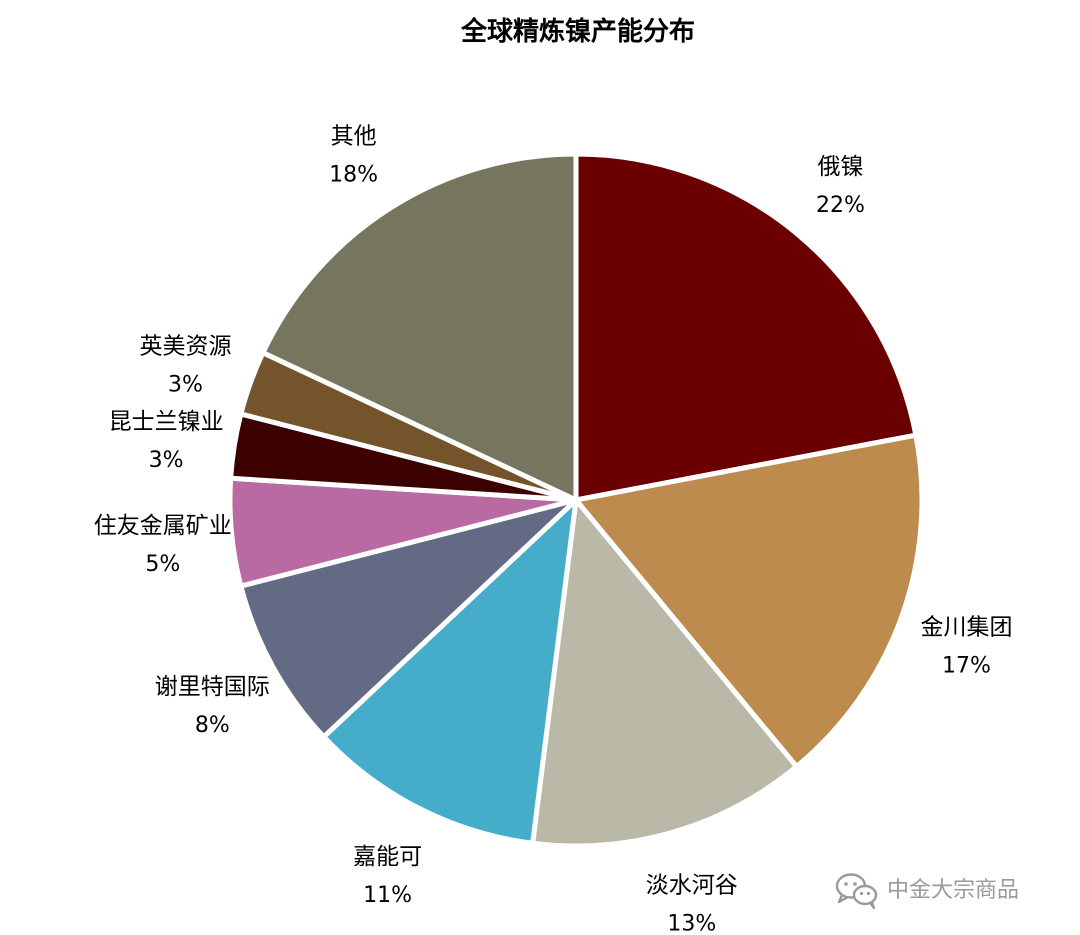 Image resolution: width=1080 pixels, height=935 pixels. Describe the element at coordinates (387, 857) in the screenshot. I see `slice-name-label: 嘉能可` at that location.